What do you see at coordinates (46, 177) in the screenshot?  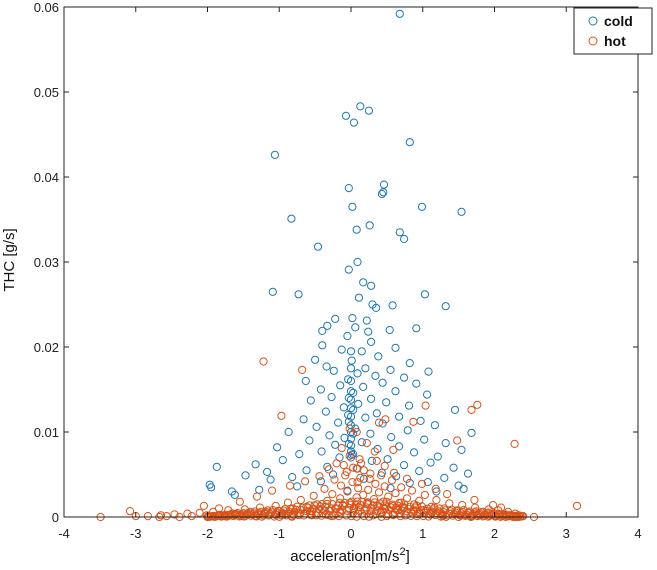 I see `y-tick-label: 0.04` at bounding box center [46, 177].